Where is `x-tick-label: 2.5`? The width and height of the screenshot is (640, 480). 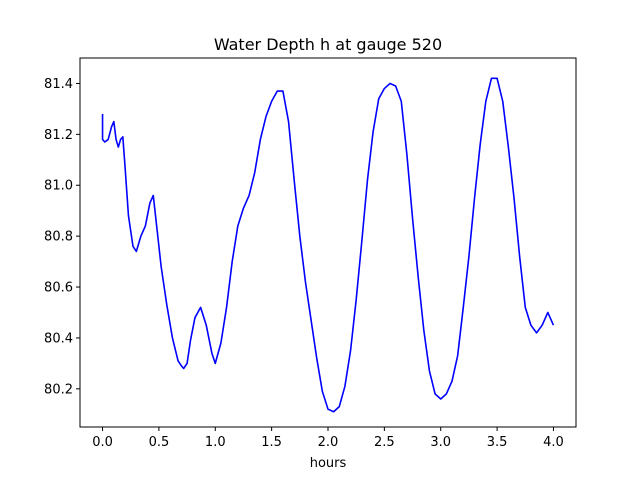 x-tick-label: 2.5 is located at coordinates (384, 442).